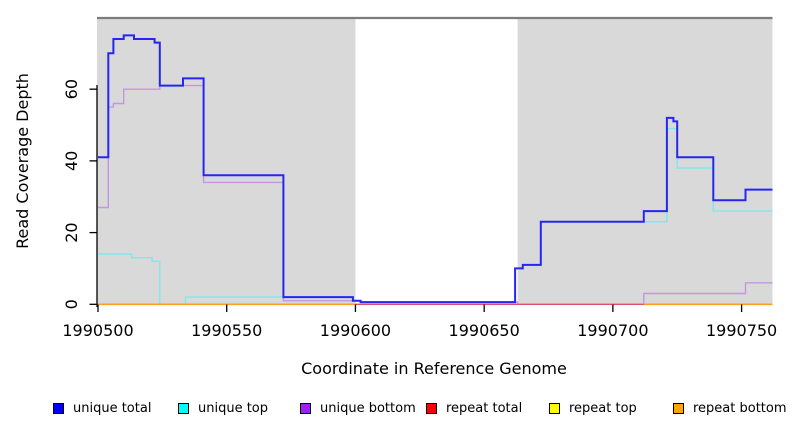 The image size is (792, 432). Describe the element at coordinates (71, 232) in the screenshot. I see `y-tick-label: 20` at that location.